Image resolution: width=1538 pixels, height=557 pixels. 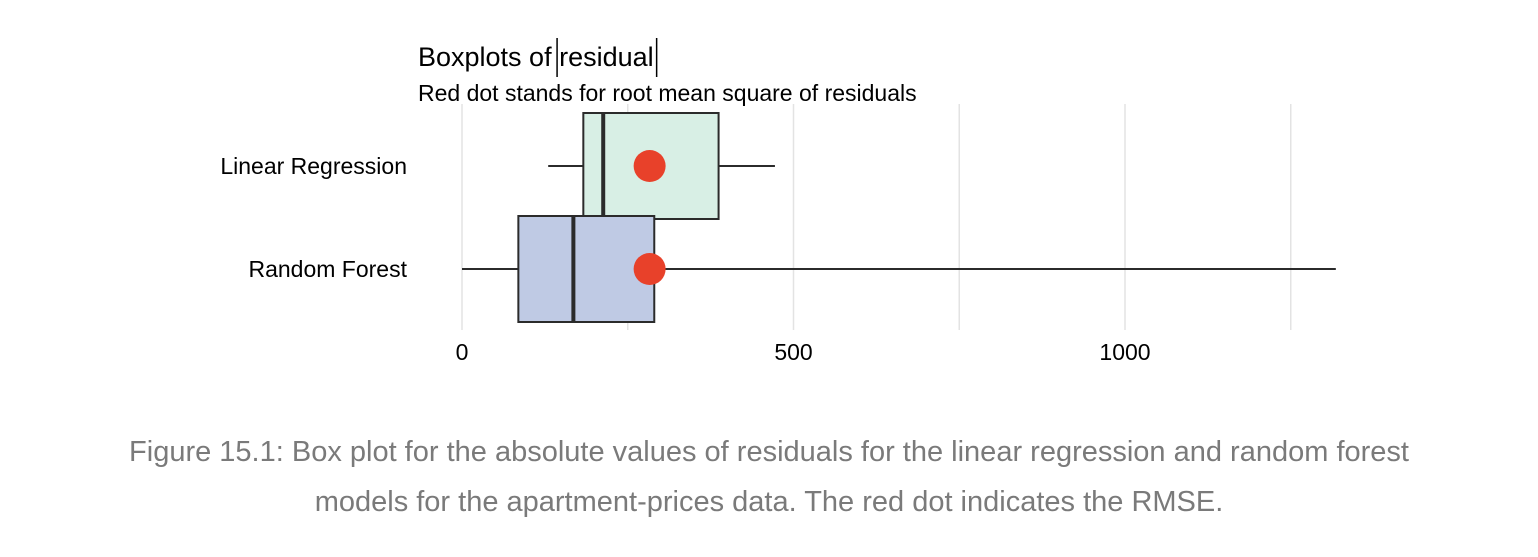 What do you see at coordinates (606, 57) in the screenshot?
I see `chart-title-variable: residual` at bounding box center [606, 57].